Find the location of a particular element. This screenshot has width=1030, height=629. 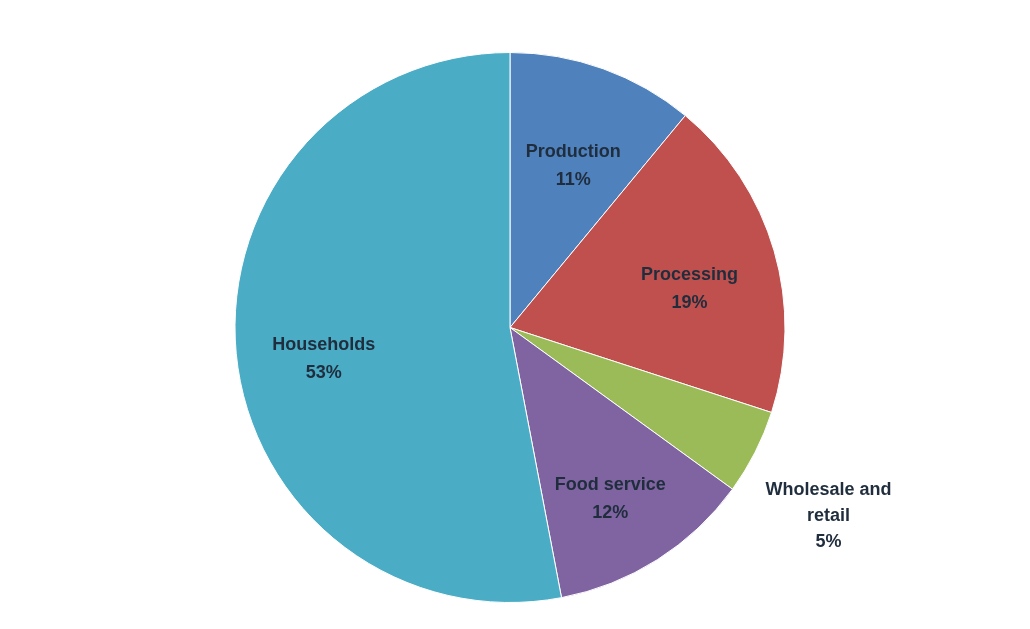

data-label: 5% is located at coordinates (828, 540).